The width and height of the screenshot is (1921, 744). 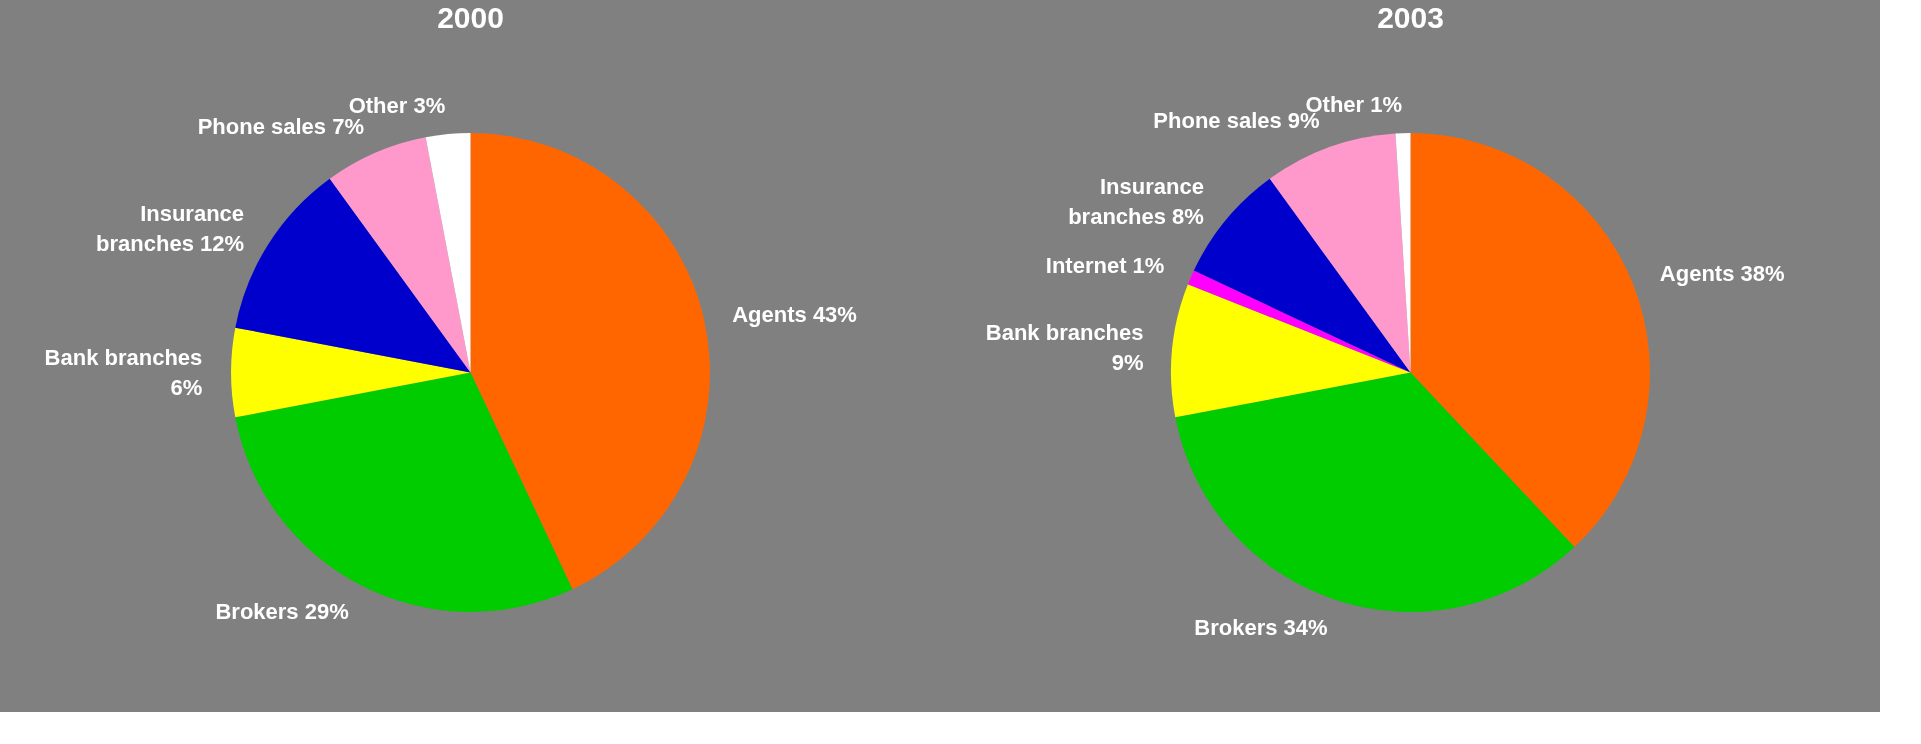 I want to click on slice-label: Insurance branches 12%, so click(x=170, y=229).